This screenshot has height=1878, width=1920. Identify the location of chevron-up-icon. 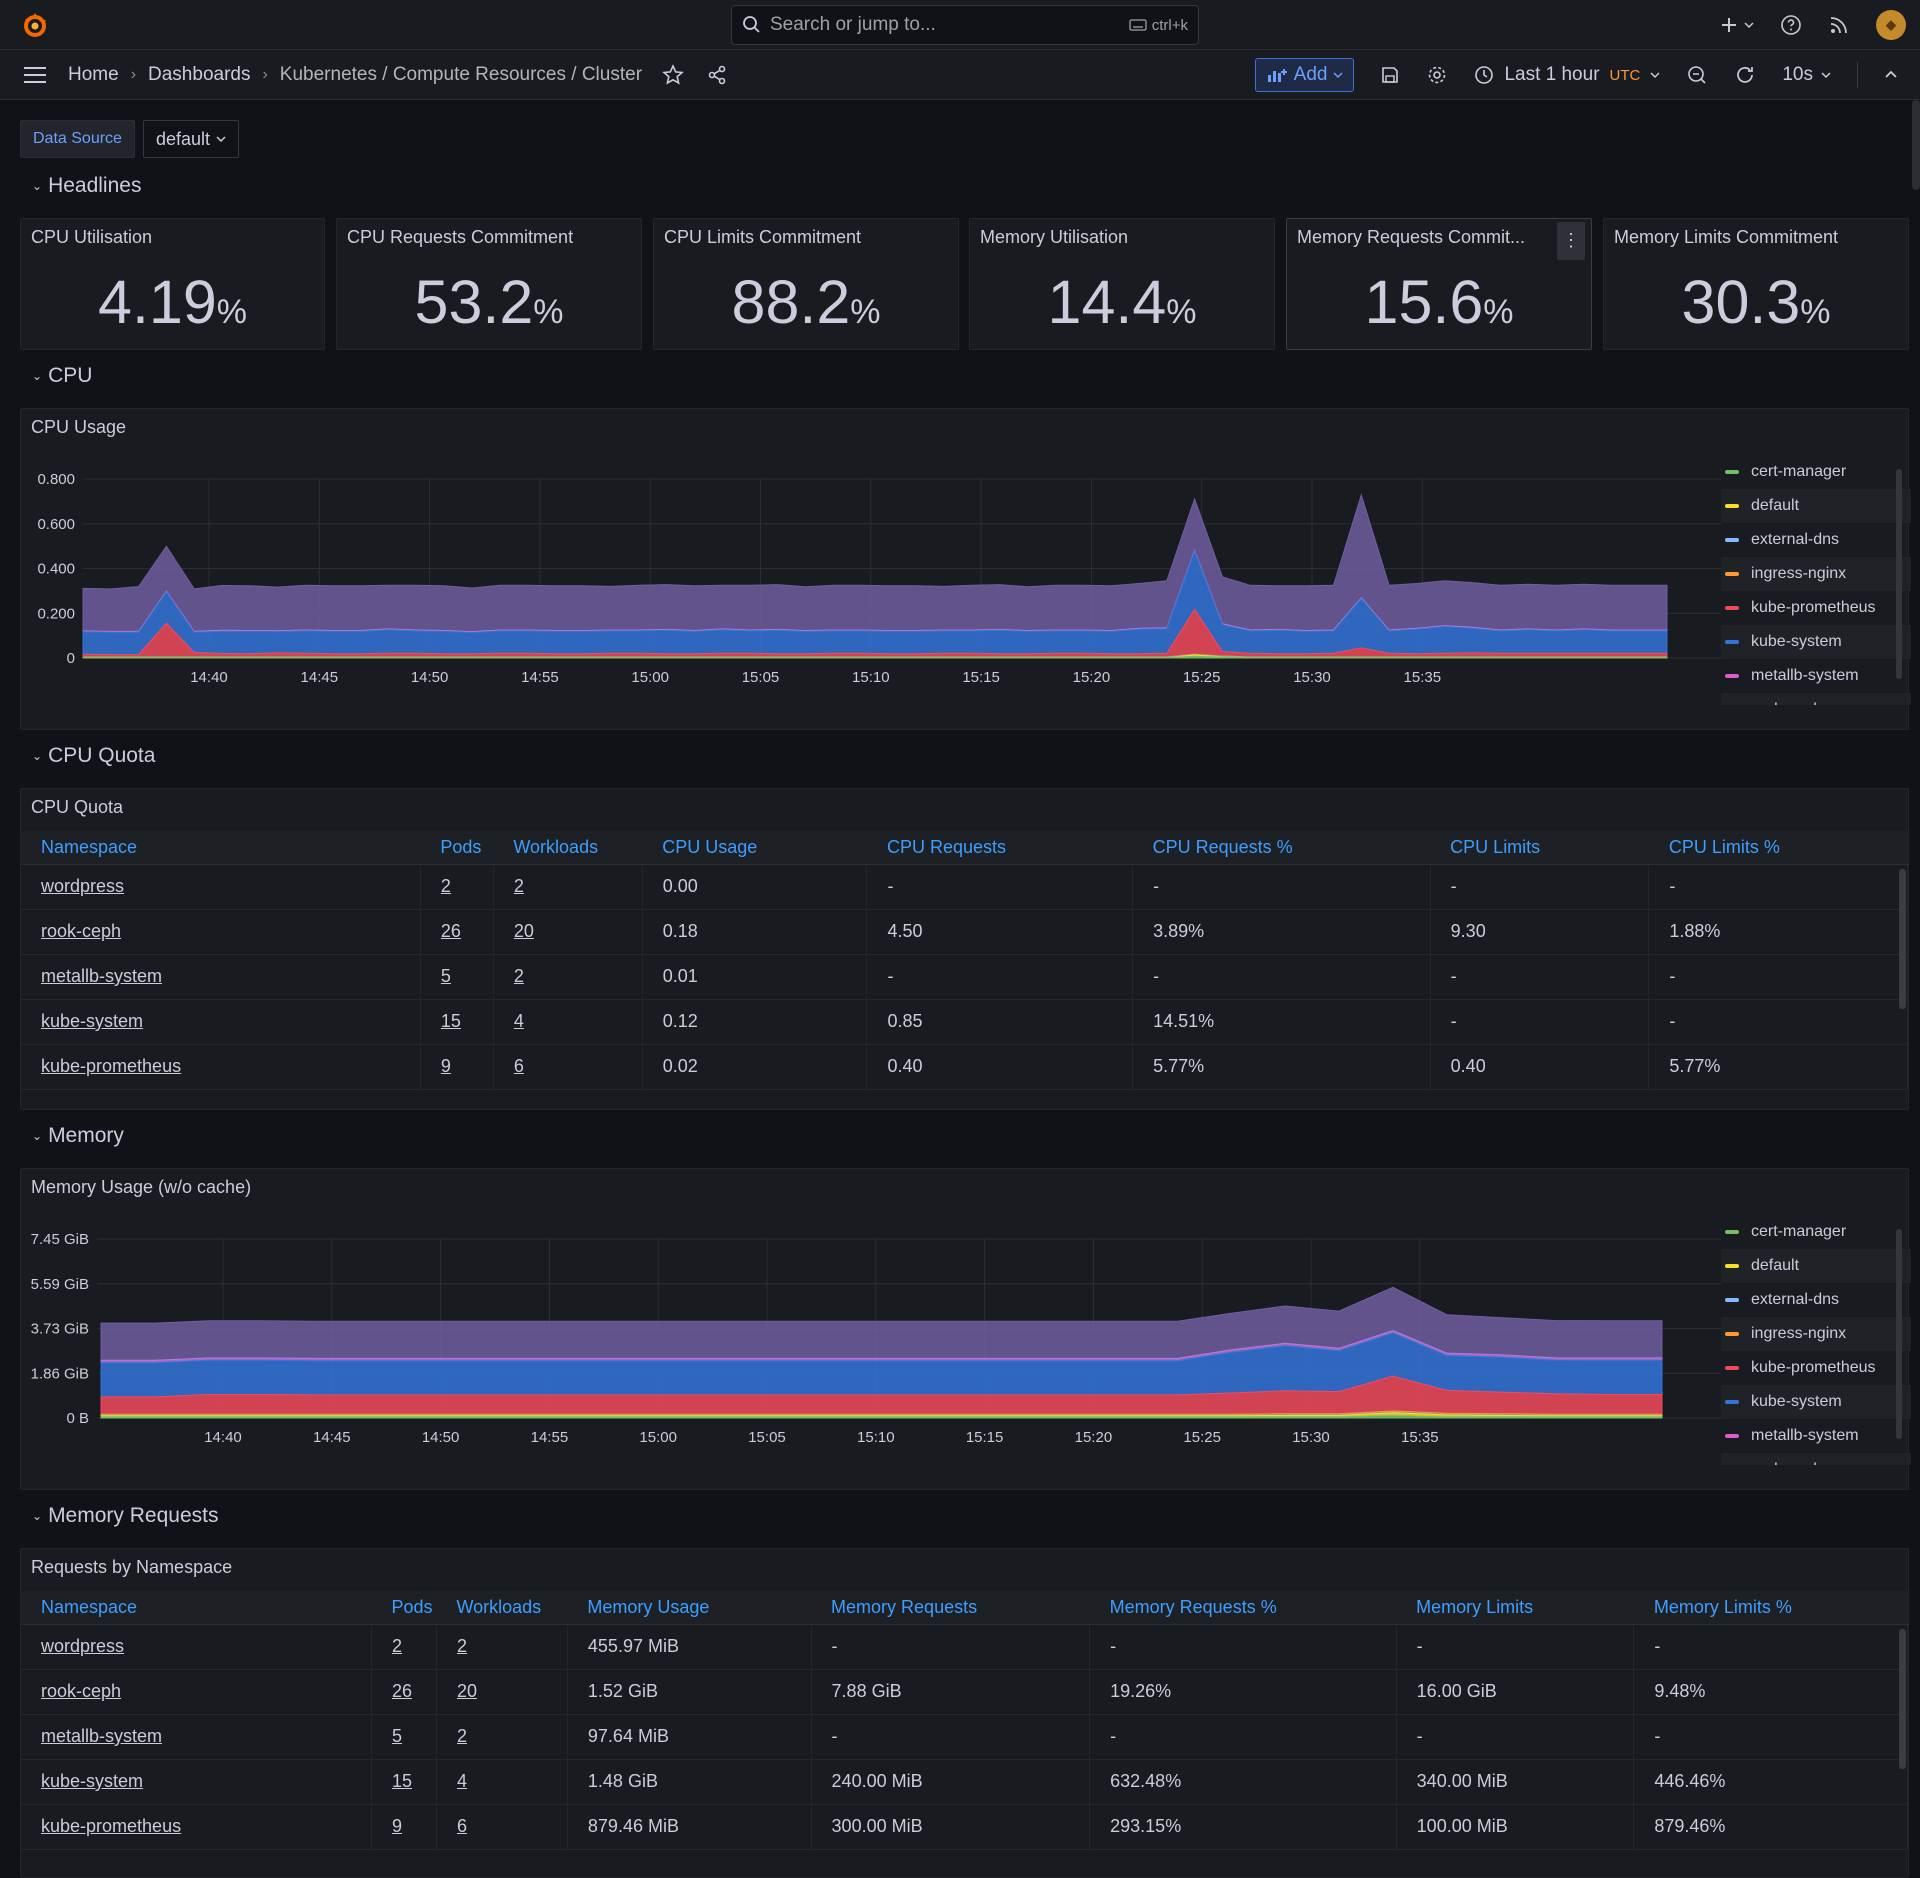
(1891, 75).